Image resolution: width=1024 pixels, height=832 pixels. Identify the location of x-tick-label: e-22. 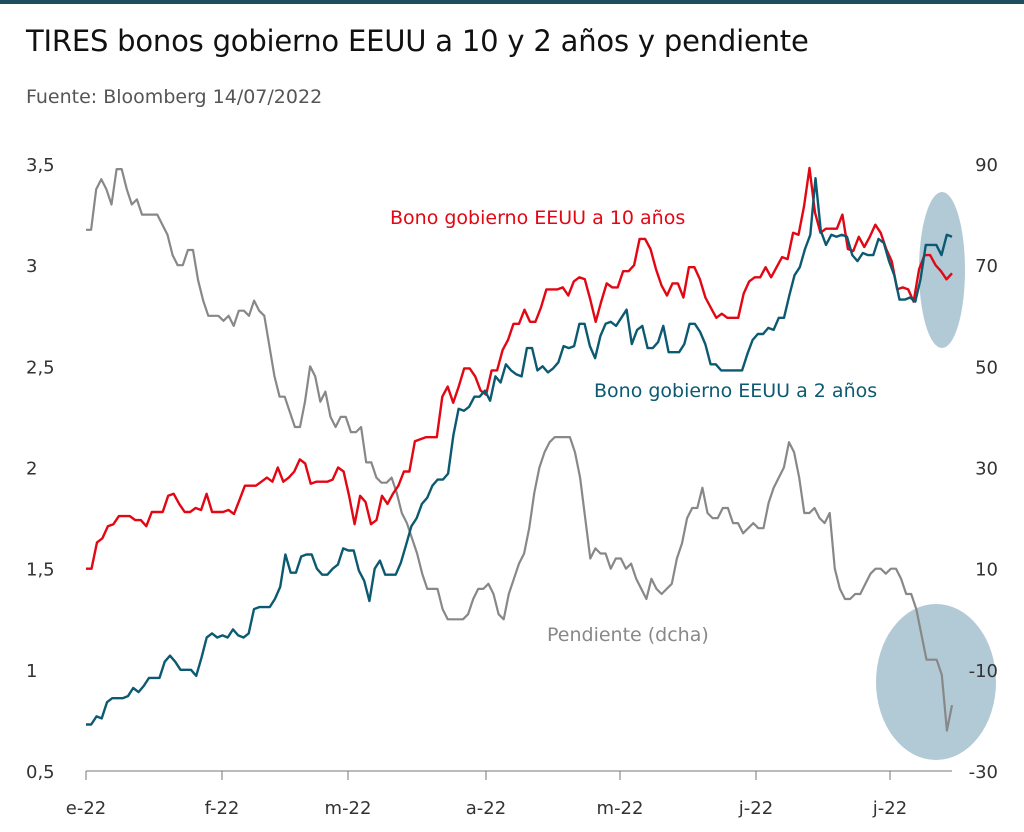
(86, 808).